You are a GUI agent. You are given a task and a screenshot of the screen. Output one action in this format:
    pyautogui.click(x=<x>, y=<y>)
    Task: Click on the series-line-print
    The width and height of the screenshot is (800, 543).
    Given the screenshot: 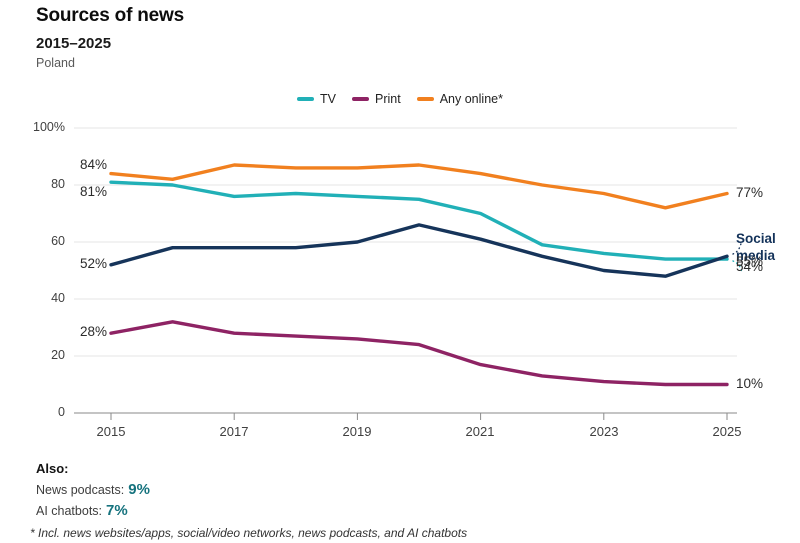 What is the action you would take?
    pyautogui.click(x=419, y=353)
    